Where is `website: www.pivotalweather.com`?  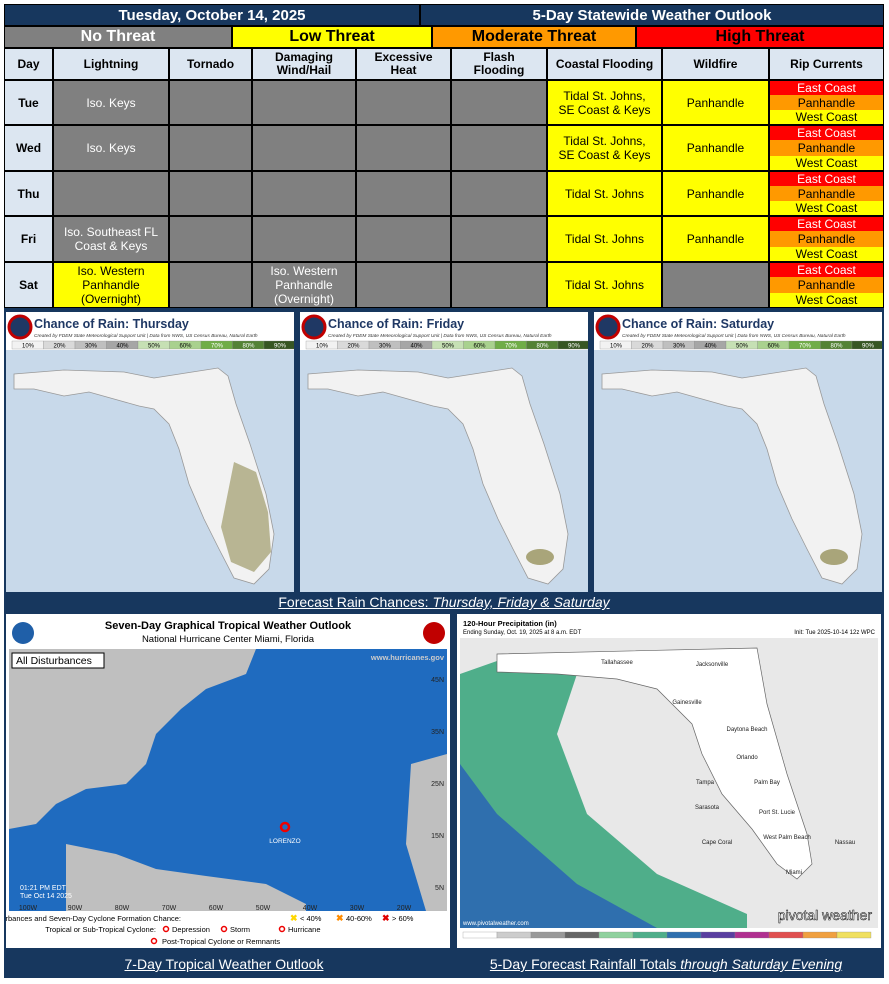
website: www.pivotalweather.com is located at coordinates (495, 924).